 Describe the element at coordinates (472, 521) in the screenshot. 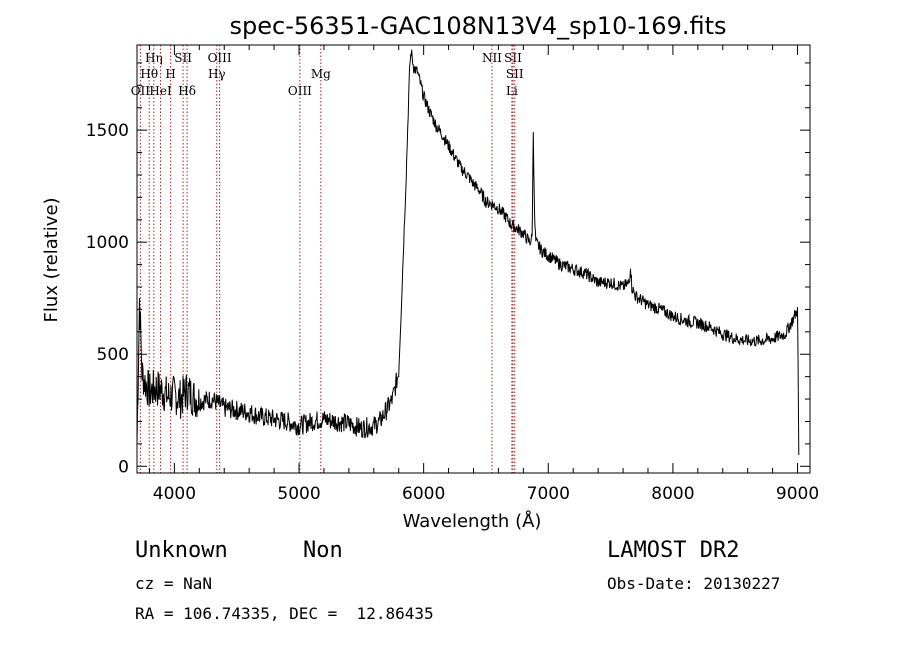

I see `x-axis-label: Wavelength (Å)` at that location.